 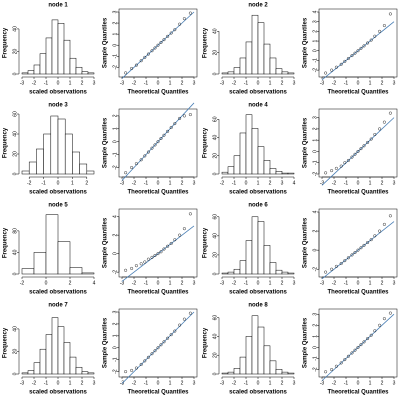 What do you see at coordinates (58, 206) in the screenshot?
I see `panel-title: node 5` at bounding box center [58, 206].